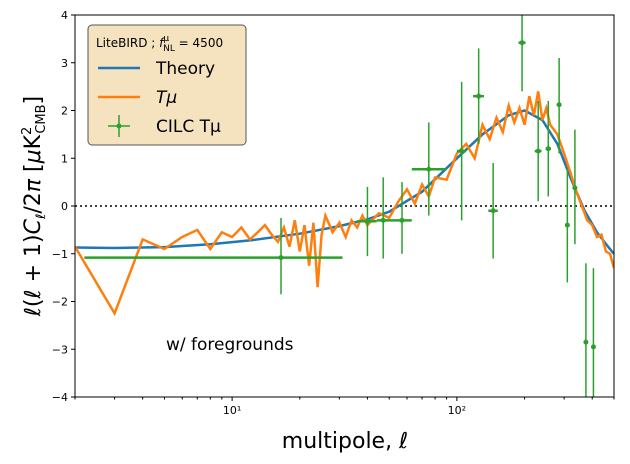 The width and height of the screenshot is (630, 464). Describe the element at coordinates (64, 158) in the screenshot. I see `y-tick-label: 1` at that location.